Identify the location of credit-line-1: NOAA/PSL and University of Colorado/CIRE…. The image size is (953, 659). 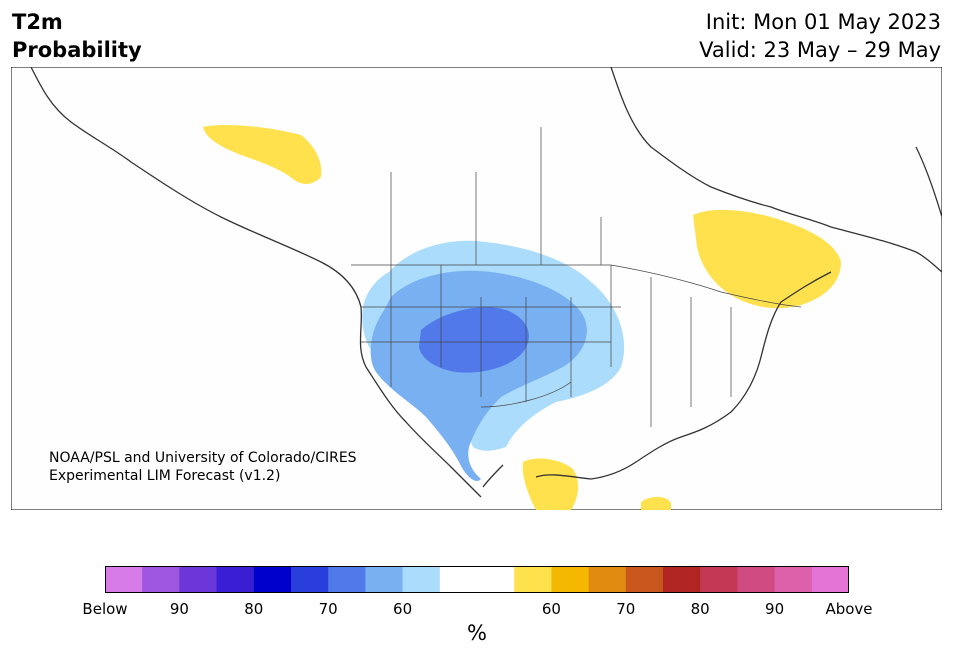
(203, 458).